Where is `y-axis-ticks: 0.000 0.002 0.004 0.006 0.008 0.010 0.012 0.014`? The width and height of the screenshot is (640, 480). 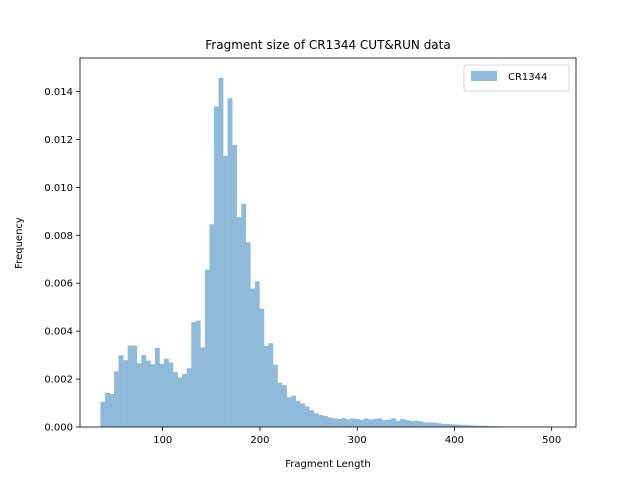
y-axis-ticks: 0.000 0.002 0.004 0.006 0.008 0.010 0.012 0.014 is located at coordinates (62, 260).